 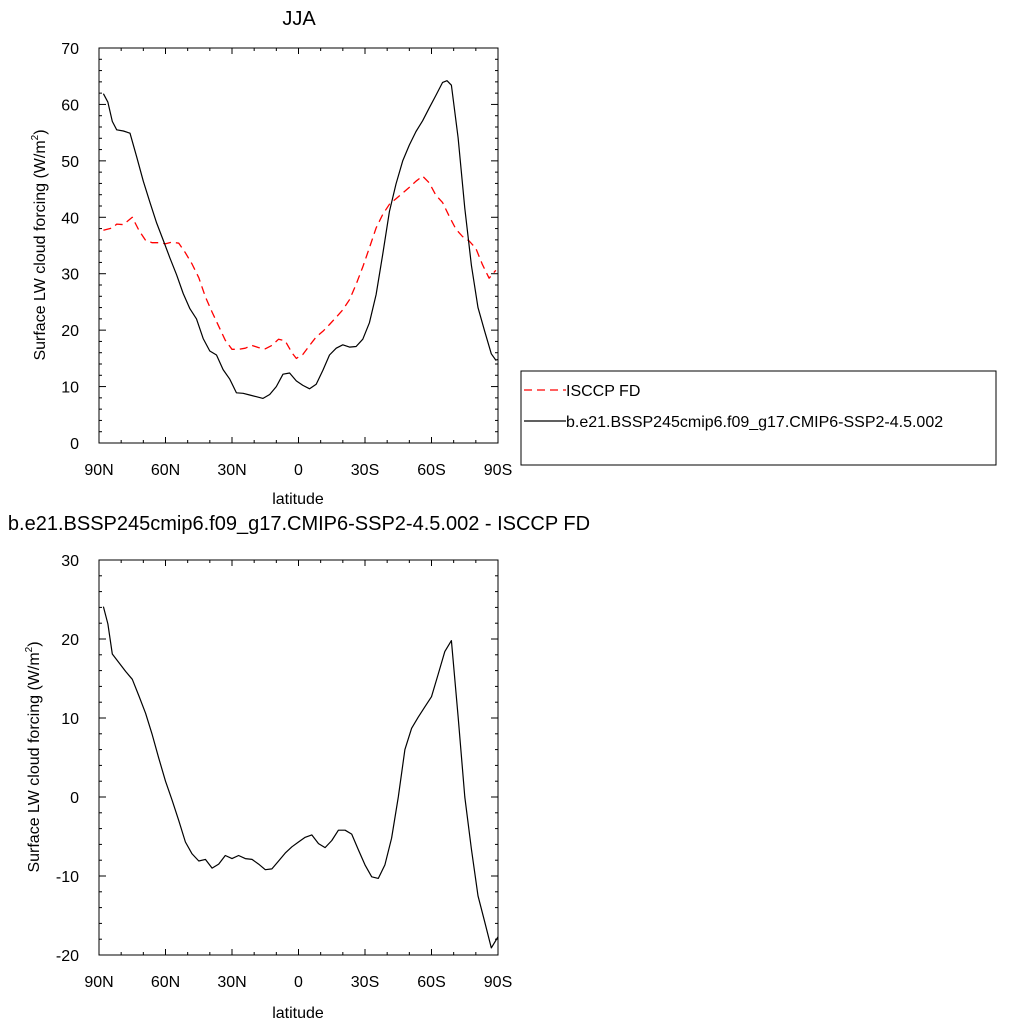 What do you see at coordinates (300, 267) in the screenshot?
I see `series-line-isccp-fd` at bounding box center [300, 267].